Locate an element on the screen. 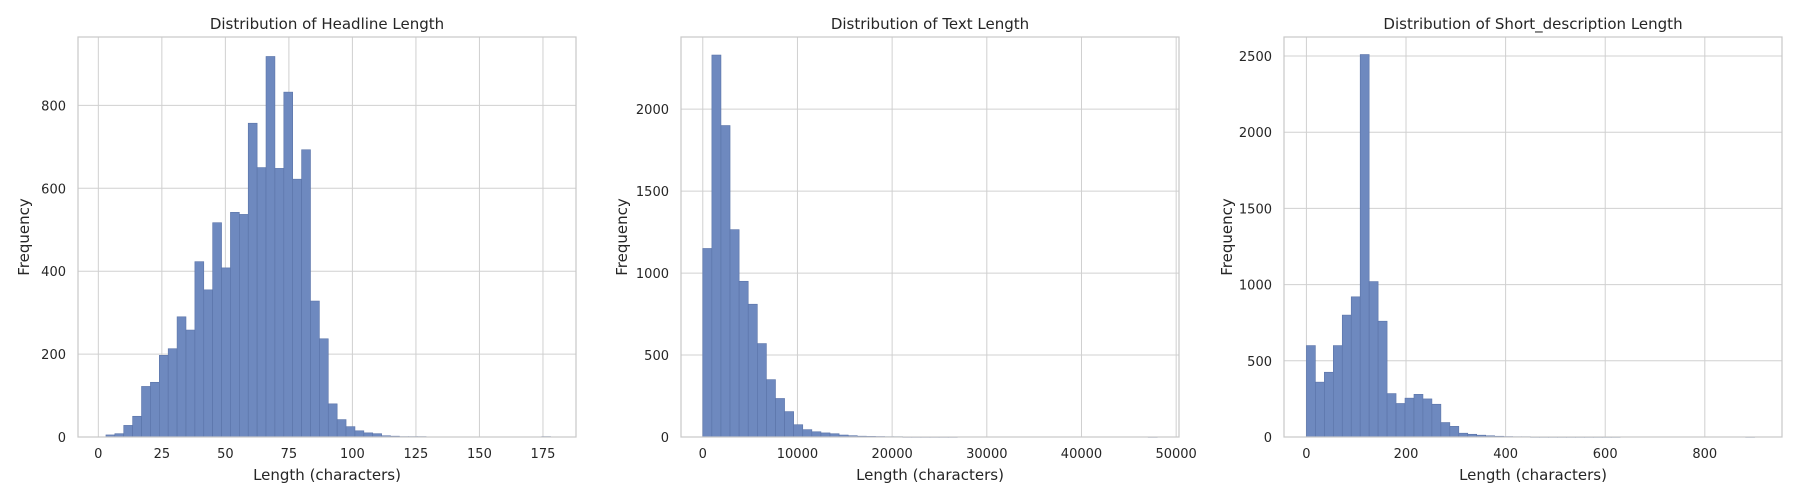 Image resolution: width=1800 pixels, height=500 pixels. y-tick-label: 2500 is located at coordinates (1255, 57).